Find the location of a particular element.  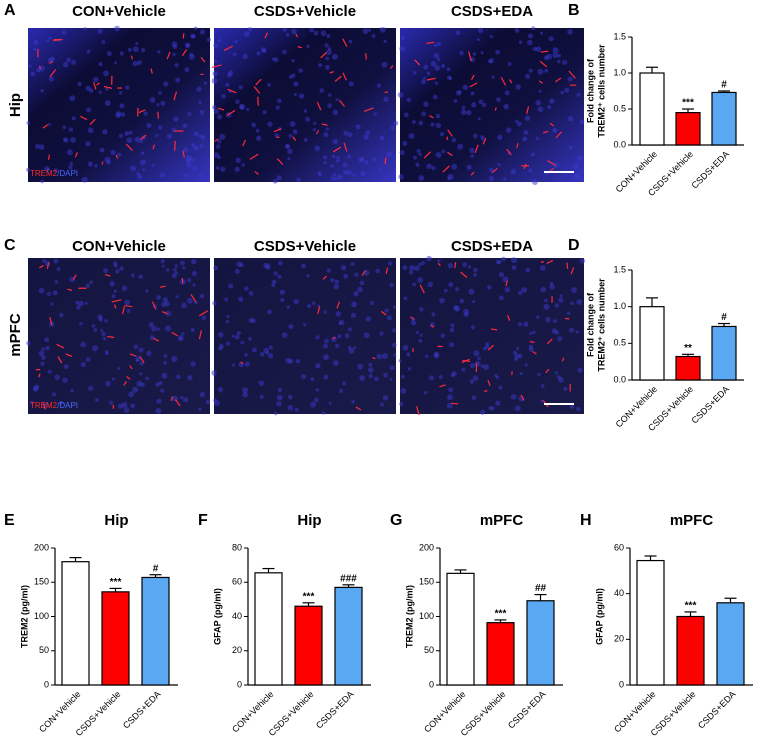

y-axis-label: TREM2⁺ cells number is located at coordinates (601, 91).